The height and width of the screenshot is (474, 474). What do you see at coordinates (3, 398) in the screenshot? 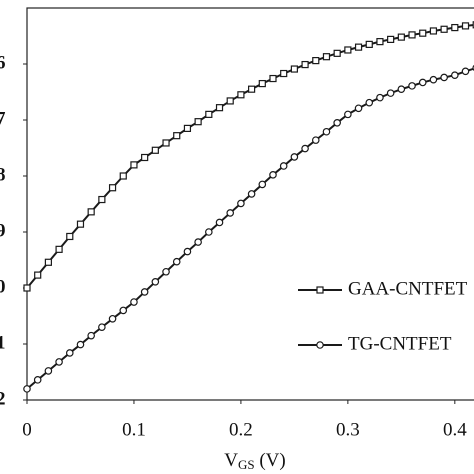
I see `y-tick-label: 2` at bounding box center [3, 398].